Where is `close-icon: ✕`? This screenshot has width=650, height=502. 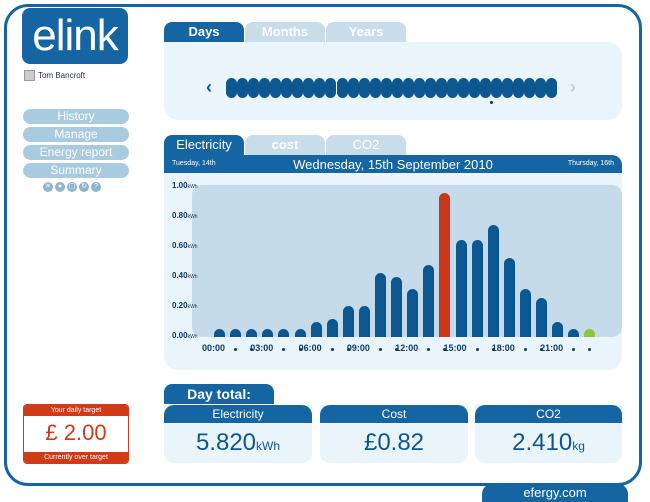 close-icon: ✕ is located at coordinates (48, 187).